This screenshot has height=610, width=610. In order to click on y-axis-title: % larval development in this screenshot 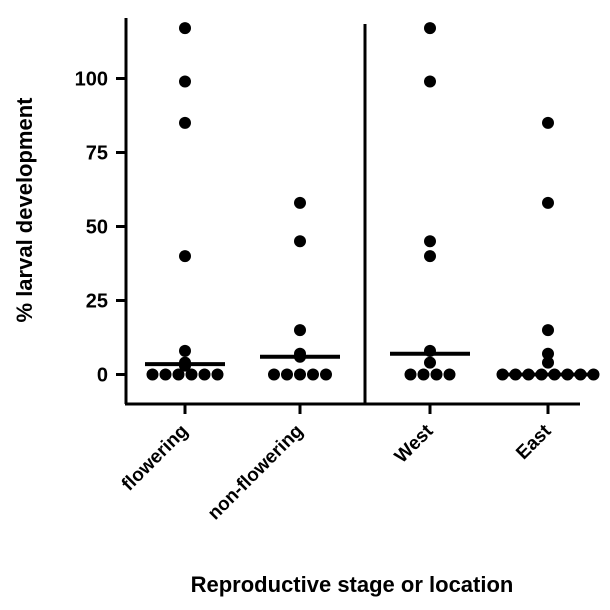, I will do `click(24, 210)`.